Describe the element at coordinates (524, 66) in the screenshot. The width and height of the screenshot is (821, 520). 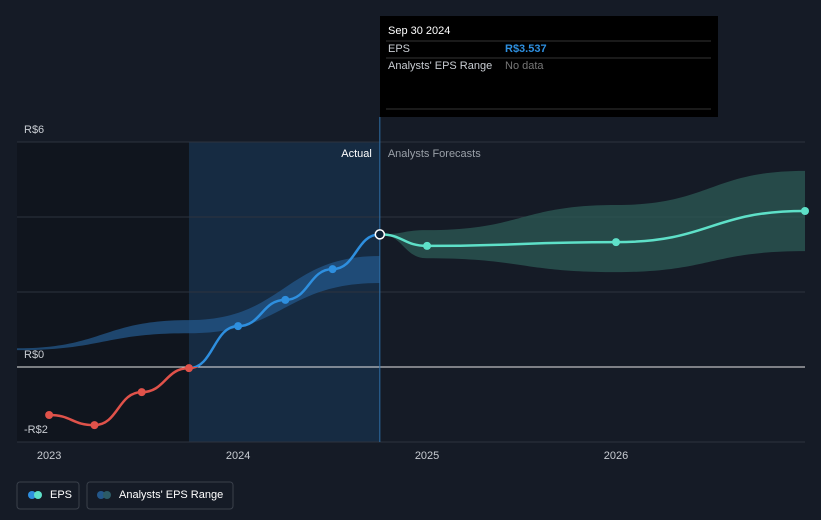
I see `tooltip-value: No data` at that location.